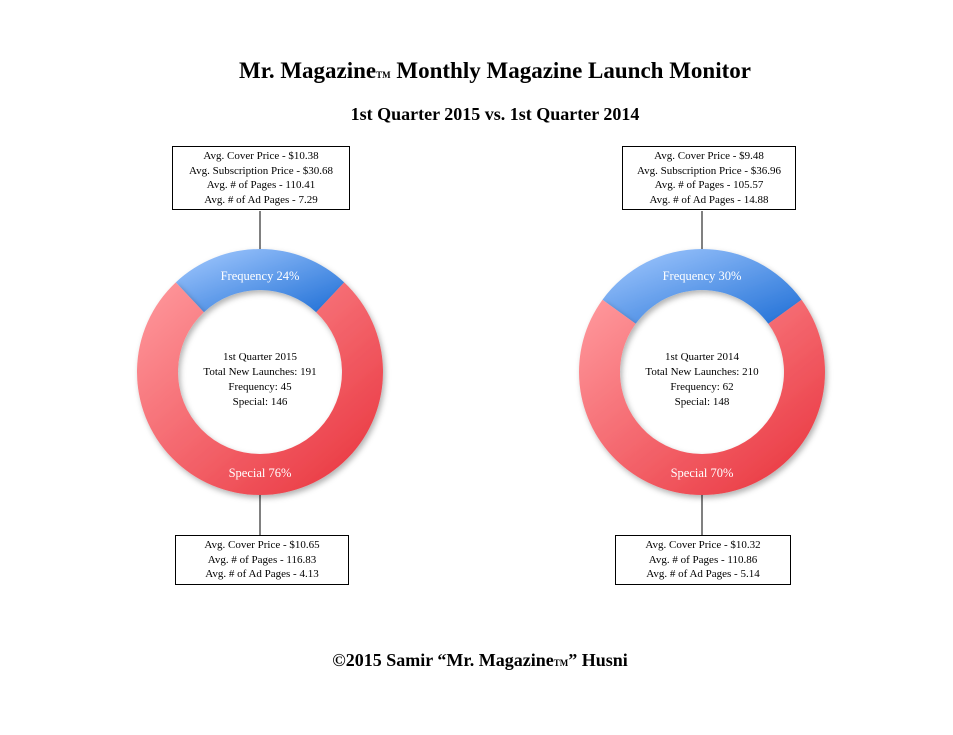 The width and height of the screenshot is (953, 735). What do you see at coordinates (259, 372) in the screenshot?
I see `center-text: Total New Launches: 191` at bounding box center [259, 372].